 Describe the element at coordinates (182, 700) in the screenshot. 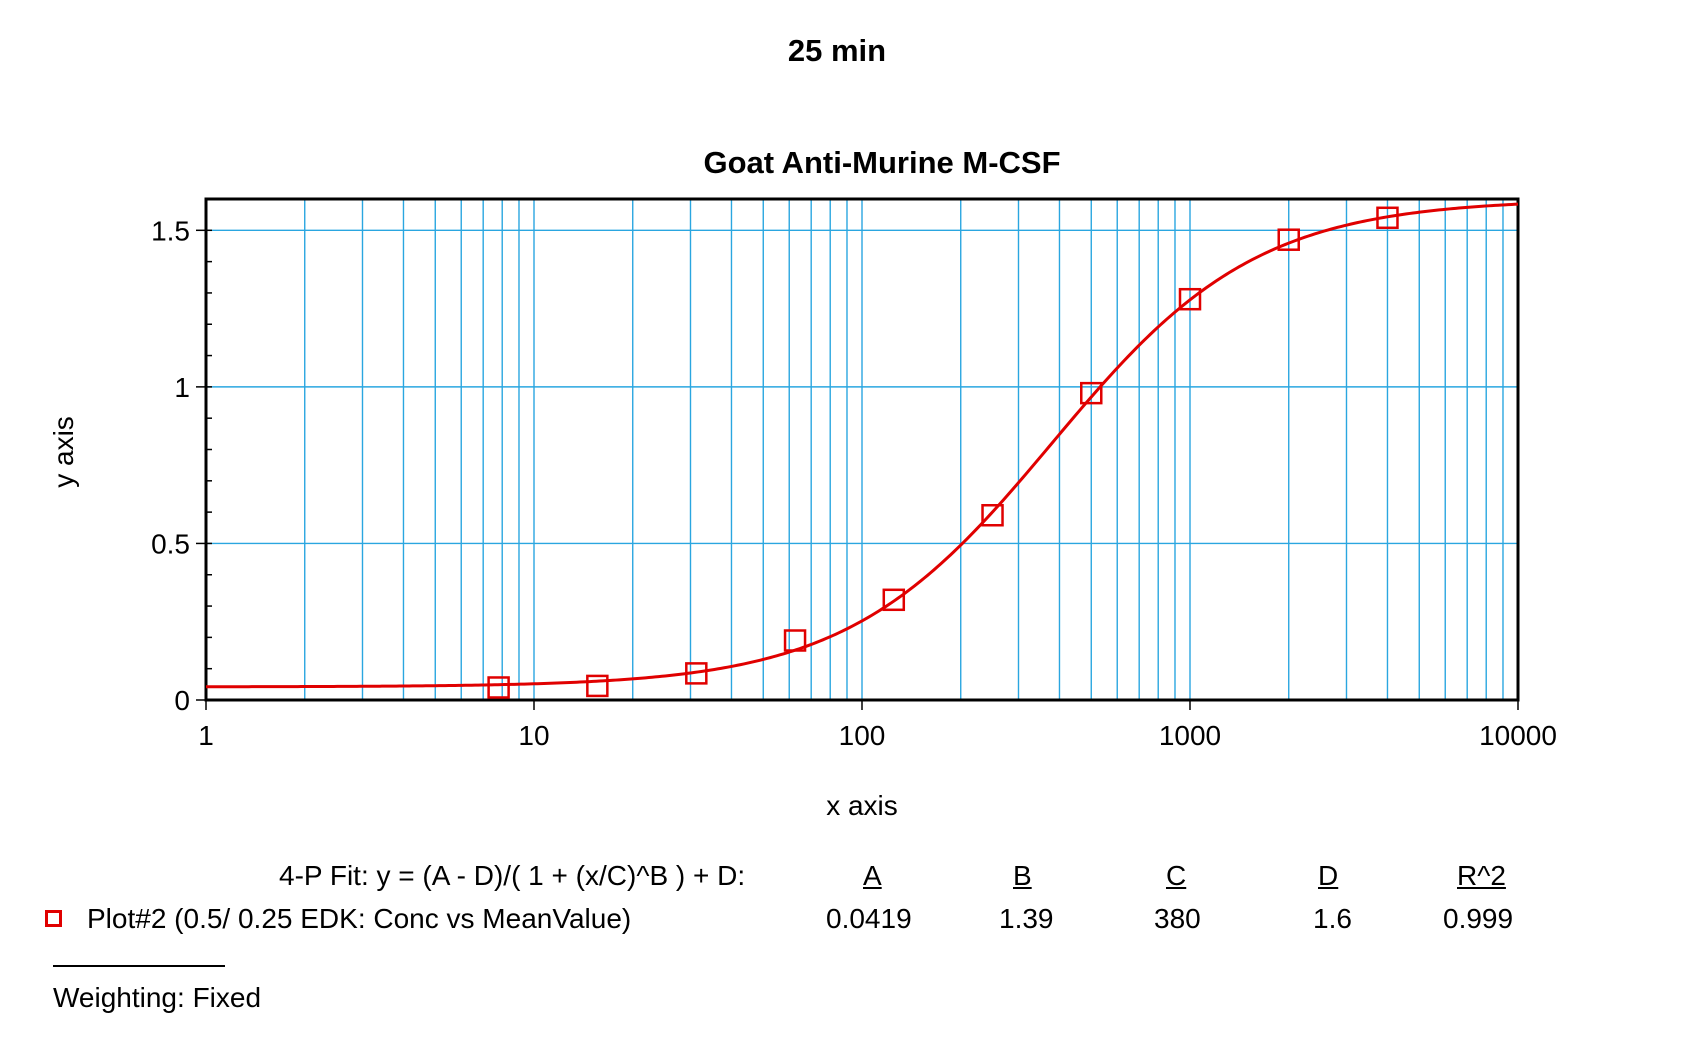

I see `y-tick-label: 0` at that location.